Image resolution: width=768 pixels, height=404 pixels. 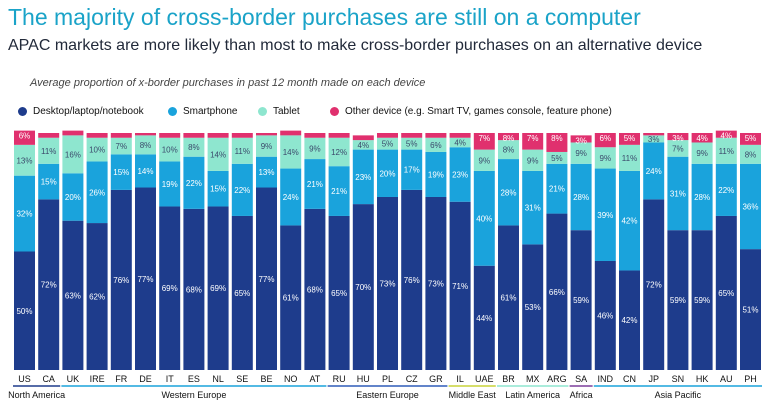 What do you see at coordinates (73, 379) in the screenshot?
I see `x-tick-label: UK` at bounding box center [73, 379].